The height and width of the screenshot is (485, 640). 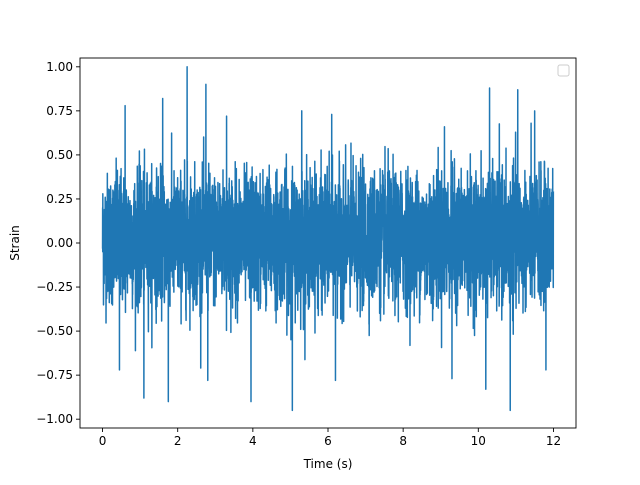 What do you see at coordinates (328, 441) in the screenshot?
I see `x-tick-label: 6` at bounding box center [328, 441].